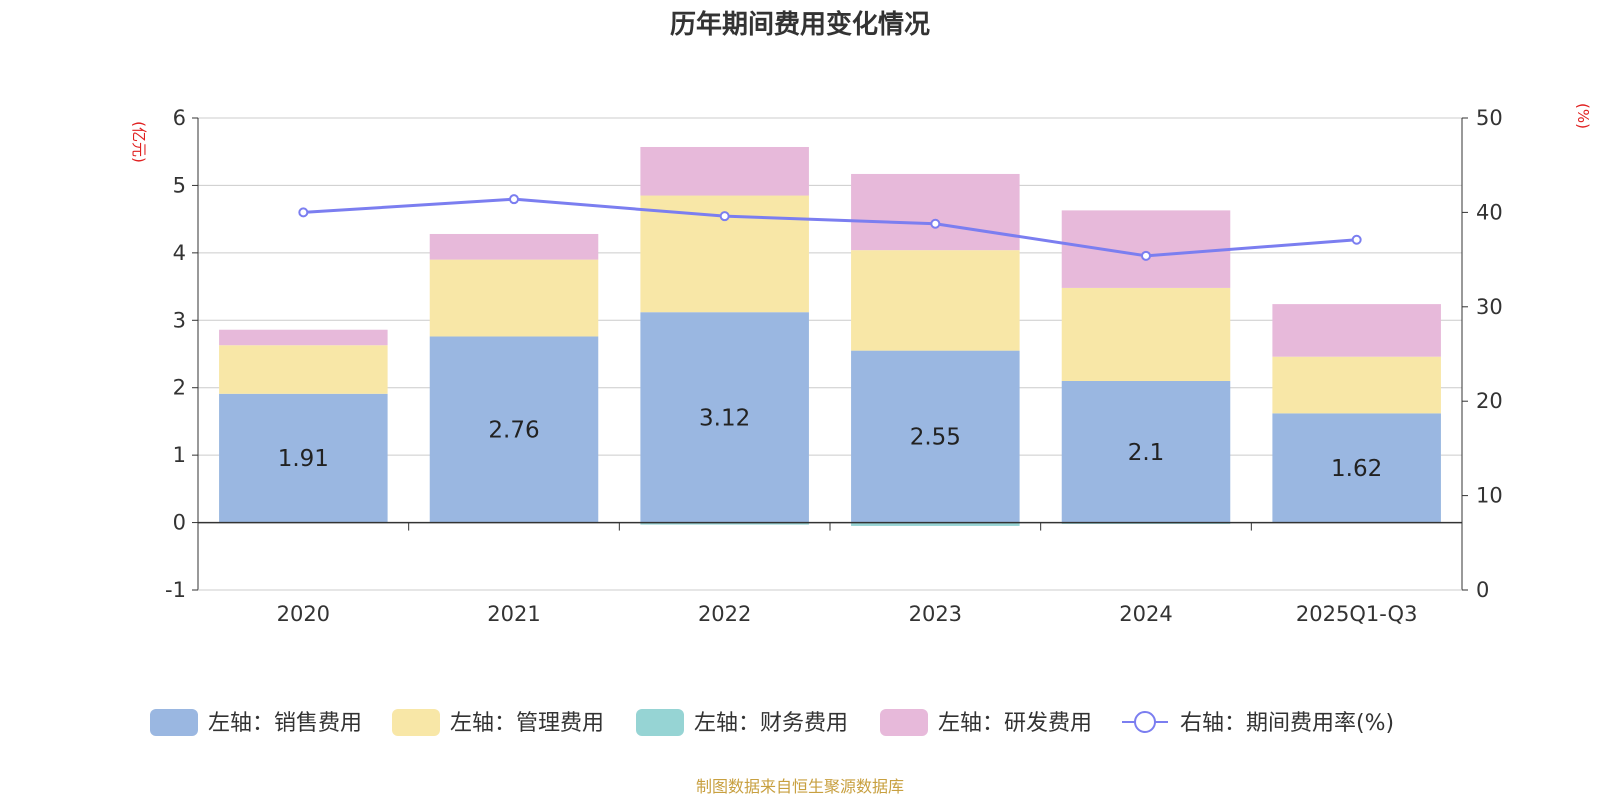  What do you see at coordinates (1145, 614) in the screenshot?
I see `category-label: 2024` at bounding box center [1145, 614].